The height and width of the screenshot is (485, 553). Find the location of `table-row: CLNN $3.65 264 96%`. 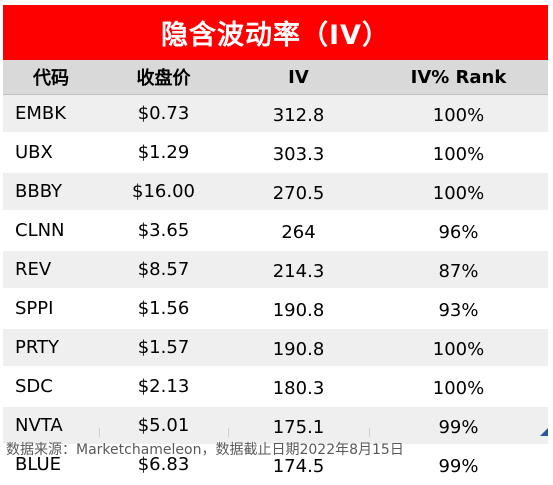

table-row: CLNN $3.65 264 96% is located at coordinates (275, 231).